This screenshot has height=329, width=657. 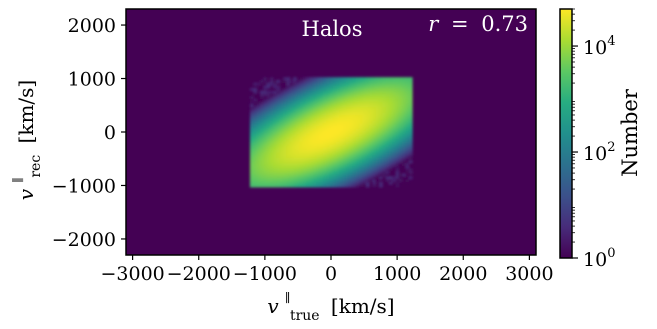 What do you see at coordinates (84, 240) in the screenshot?
I see `y-tick-label: −2000` at bounding box center [84, 240].